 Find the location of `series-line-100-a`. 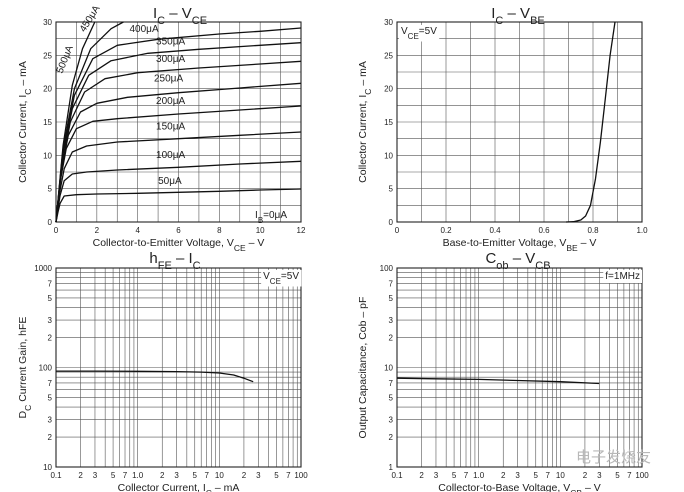

series-line-100-a is located at coordinates (178, 191).